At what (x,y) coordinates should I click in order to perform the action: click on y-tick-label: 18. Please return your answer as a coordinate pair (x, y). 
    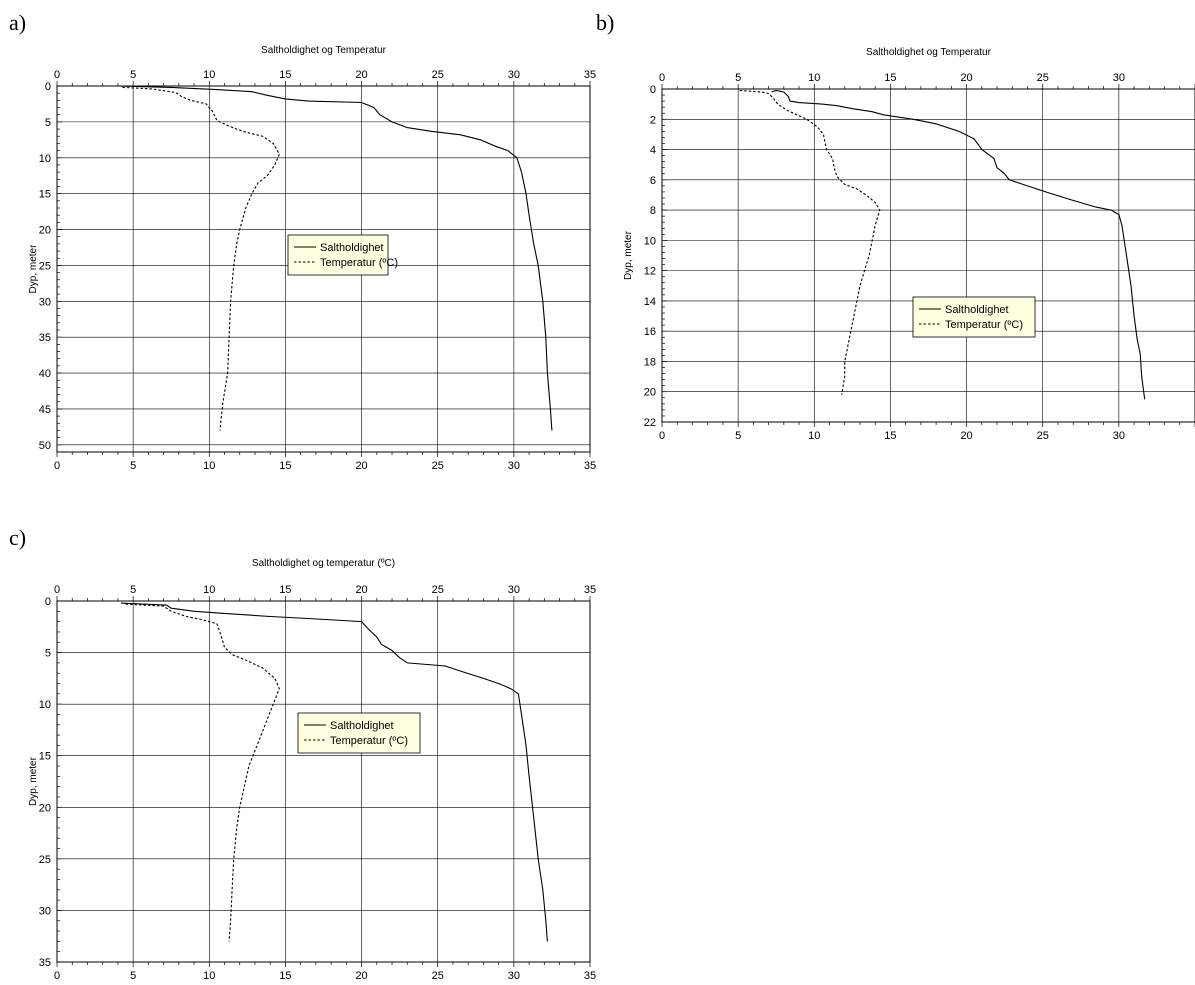
    Looking at the image, I should click on (650, 362).